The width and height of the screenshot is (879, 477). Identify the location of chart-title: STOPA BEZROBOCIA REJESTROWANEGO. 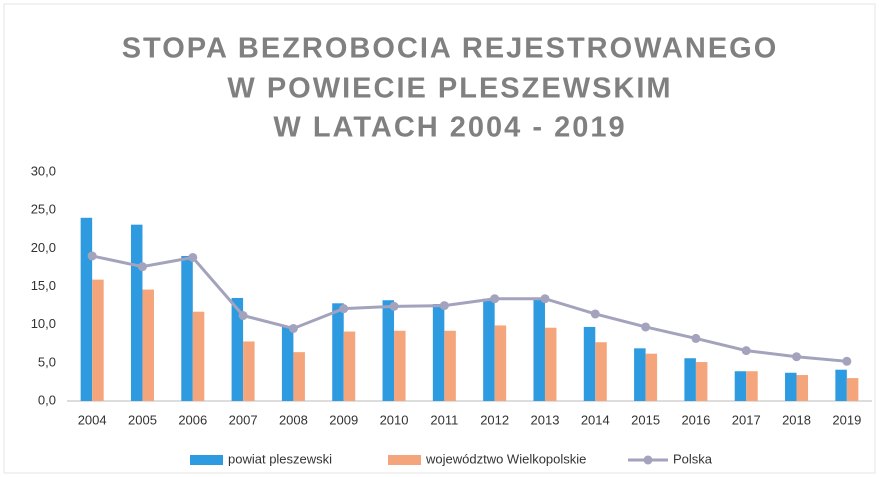
(450, 49).